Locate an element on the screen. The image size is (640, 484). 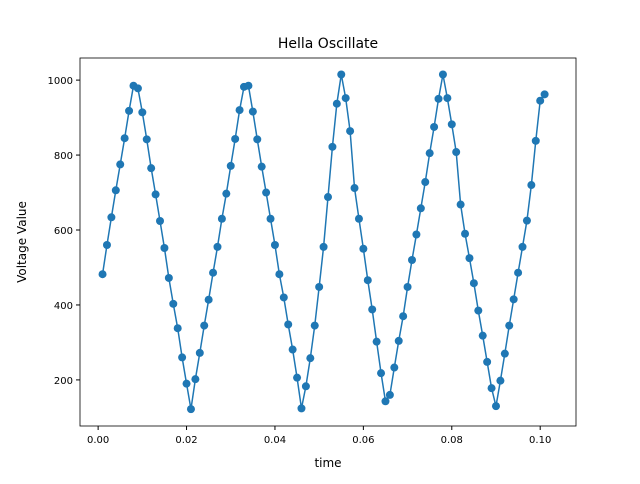
y-tick-label: 400 is located at coordinates (63, 306).